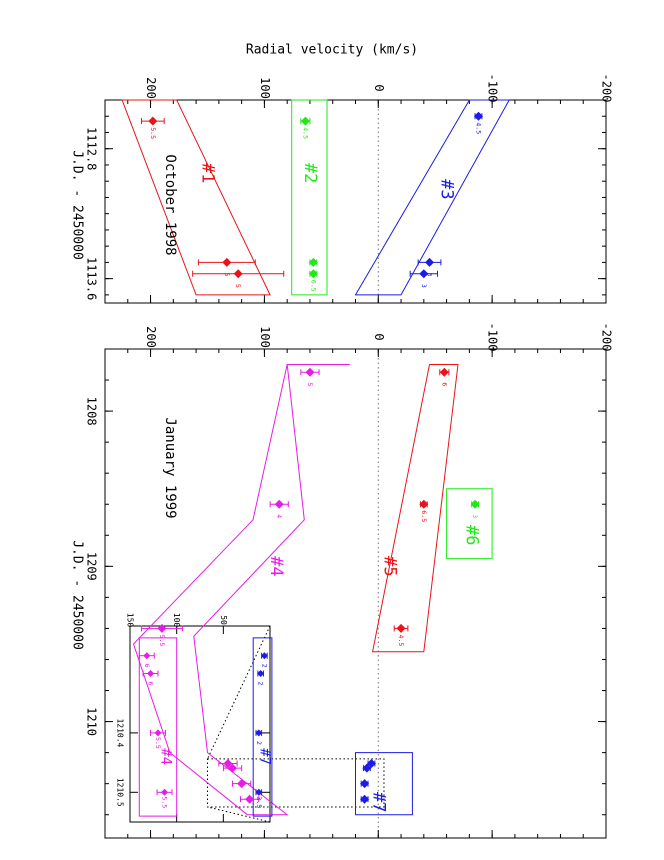 This screenshot has height=860, width=664. What do you see at coordinates (390, 566) in the screenshot?
I see `series-label: #5` at bounding box center [390, 566].